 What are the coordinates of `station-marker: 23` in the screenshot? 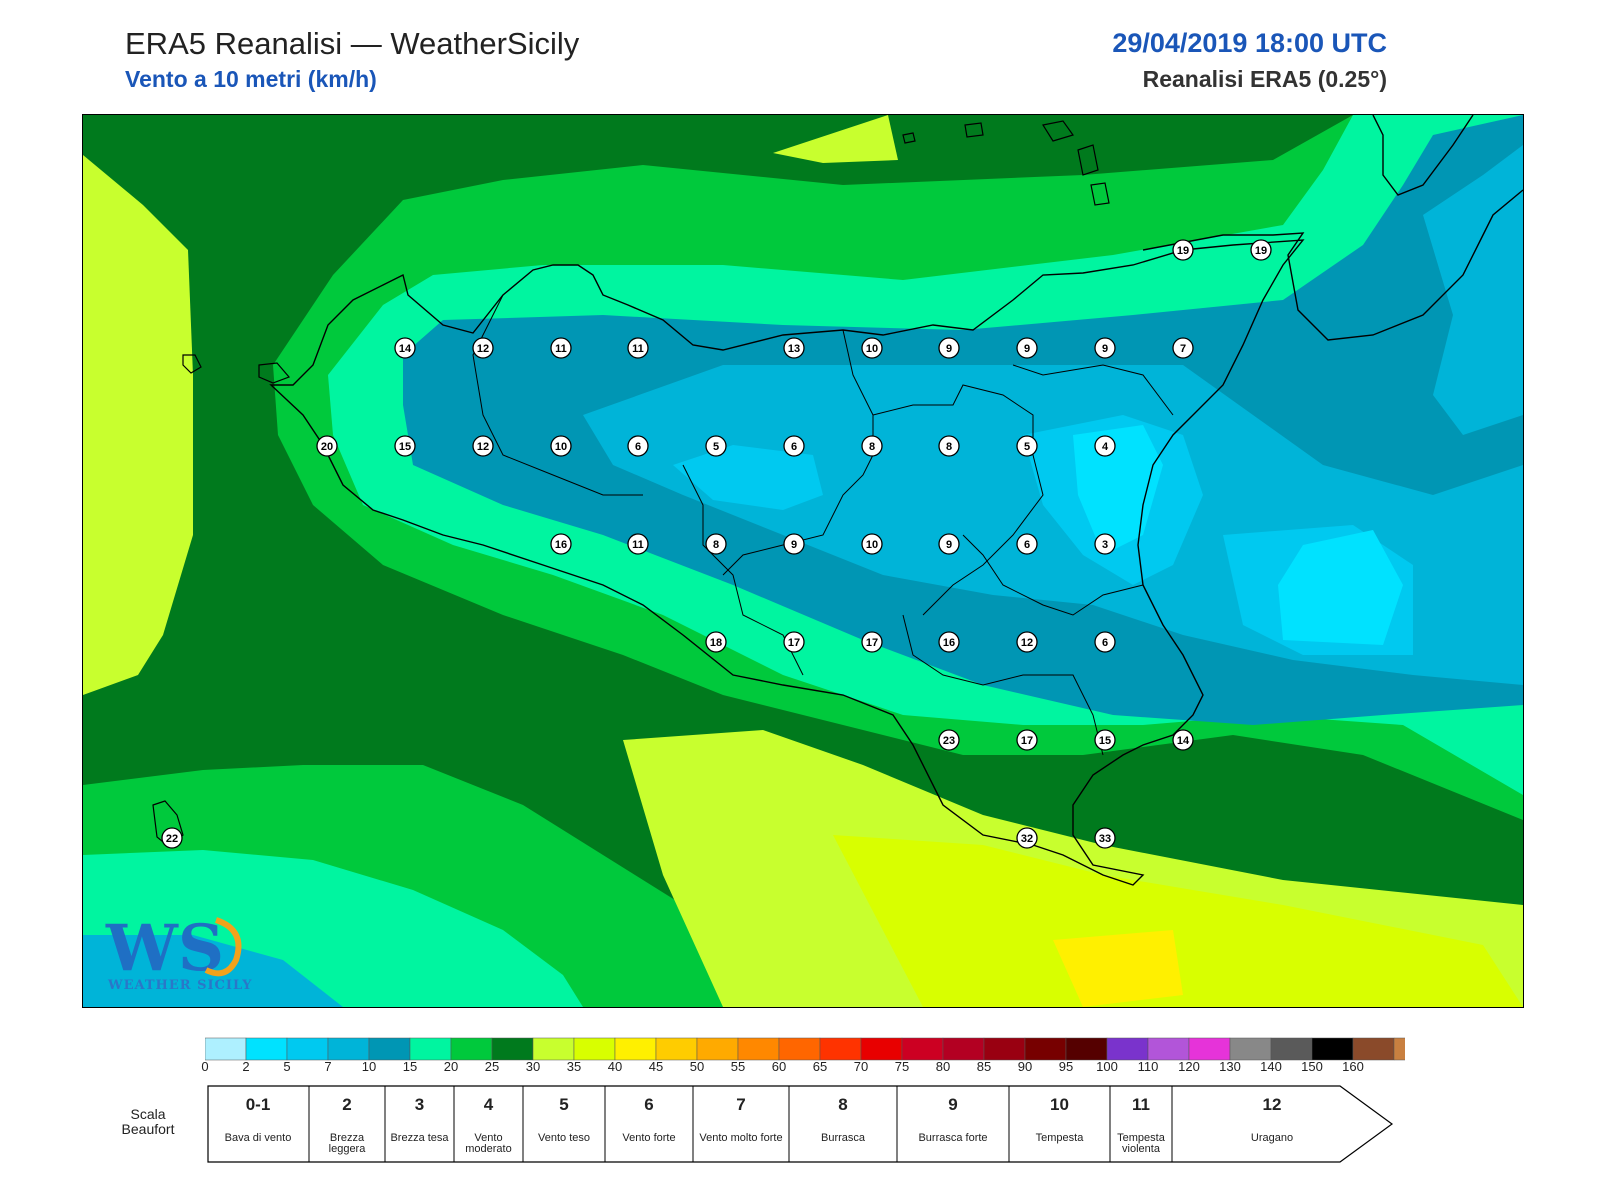 It's located at (949, 740).